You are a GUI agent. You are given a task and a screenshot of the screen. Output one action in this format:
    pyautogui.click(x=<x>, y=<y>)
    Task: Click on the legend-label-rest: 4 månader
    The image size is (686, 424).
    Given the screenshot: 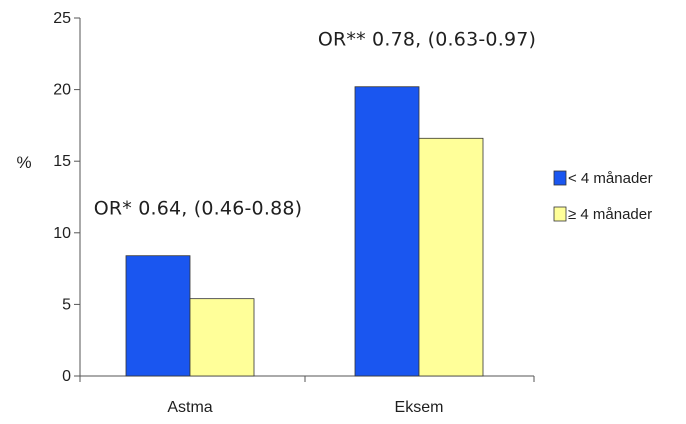 What is the action you would take?
    pyautogui.click(x=614, y=214)
    